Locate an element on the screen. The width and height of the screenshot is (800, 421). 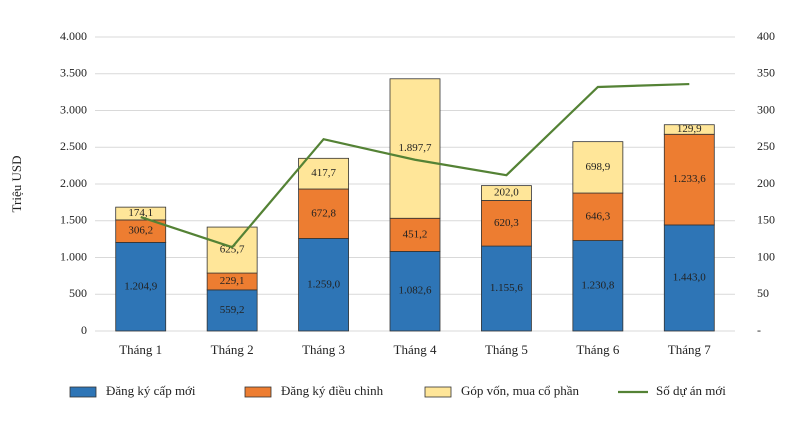
y2-tick-label: 350 is located at coordinates (766, 73).